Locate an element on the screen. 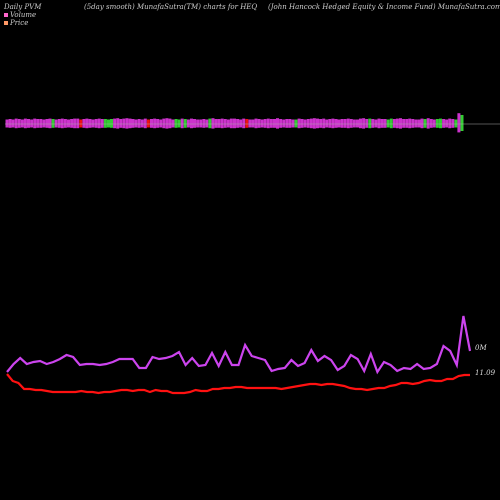 The height and width of the screenshot is (500, 500). legend-price-swatch is located at coordinates (6, 23).